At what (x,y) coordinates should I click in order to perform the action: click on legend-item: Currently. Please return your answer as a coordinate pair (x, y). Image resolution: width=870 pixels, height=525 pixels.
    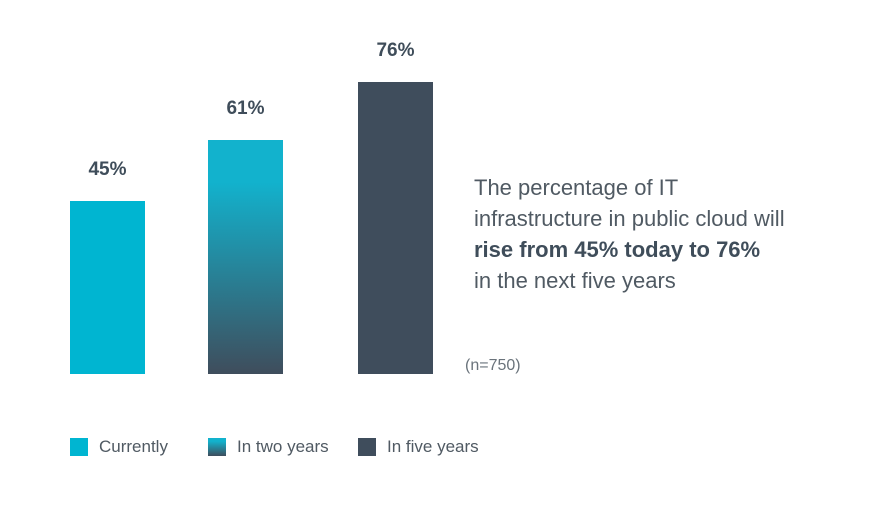
    Looking at the image, I should click on (119, 447).